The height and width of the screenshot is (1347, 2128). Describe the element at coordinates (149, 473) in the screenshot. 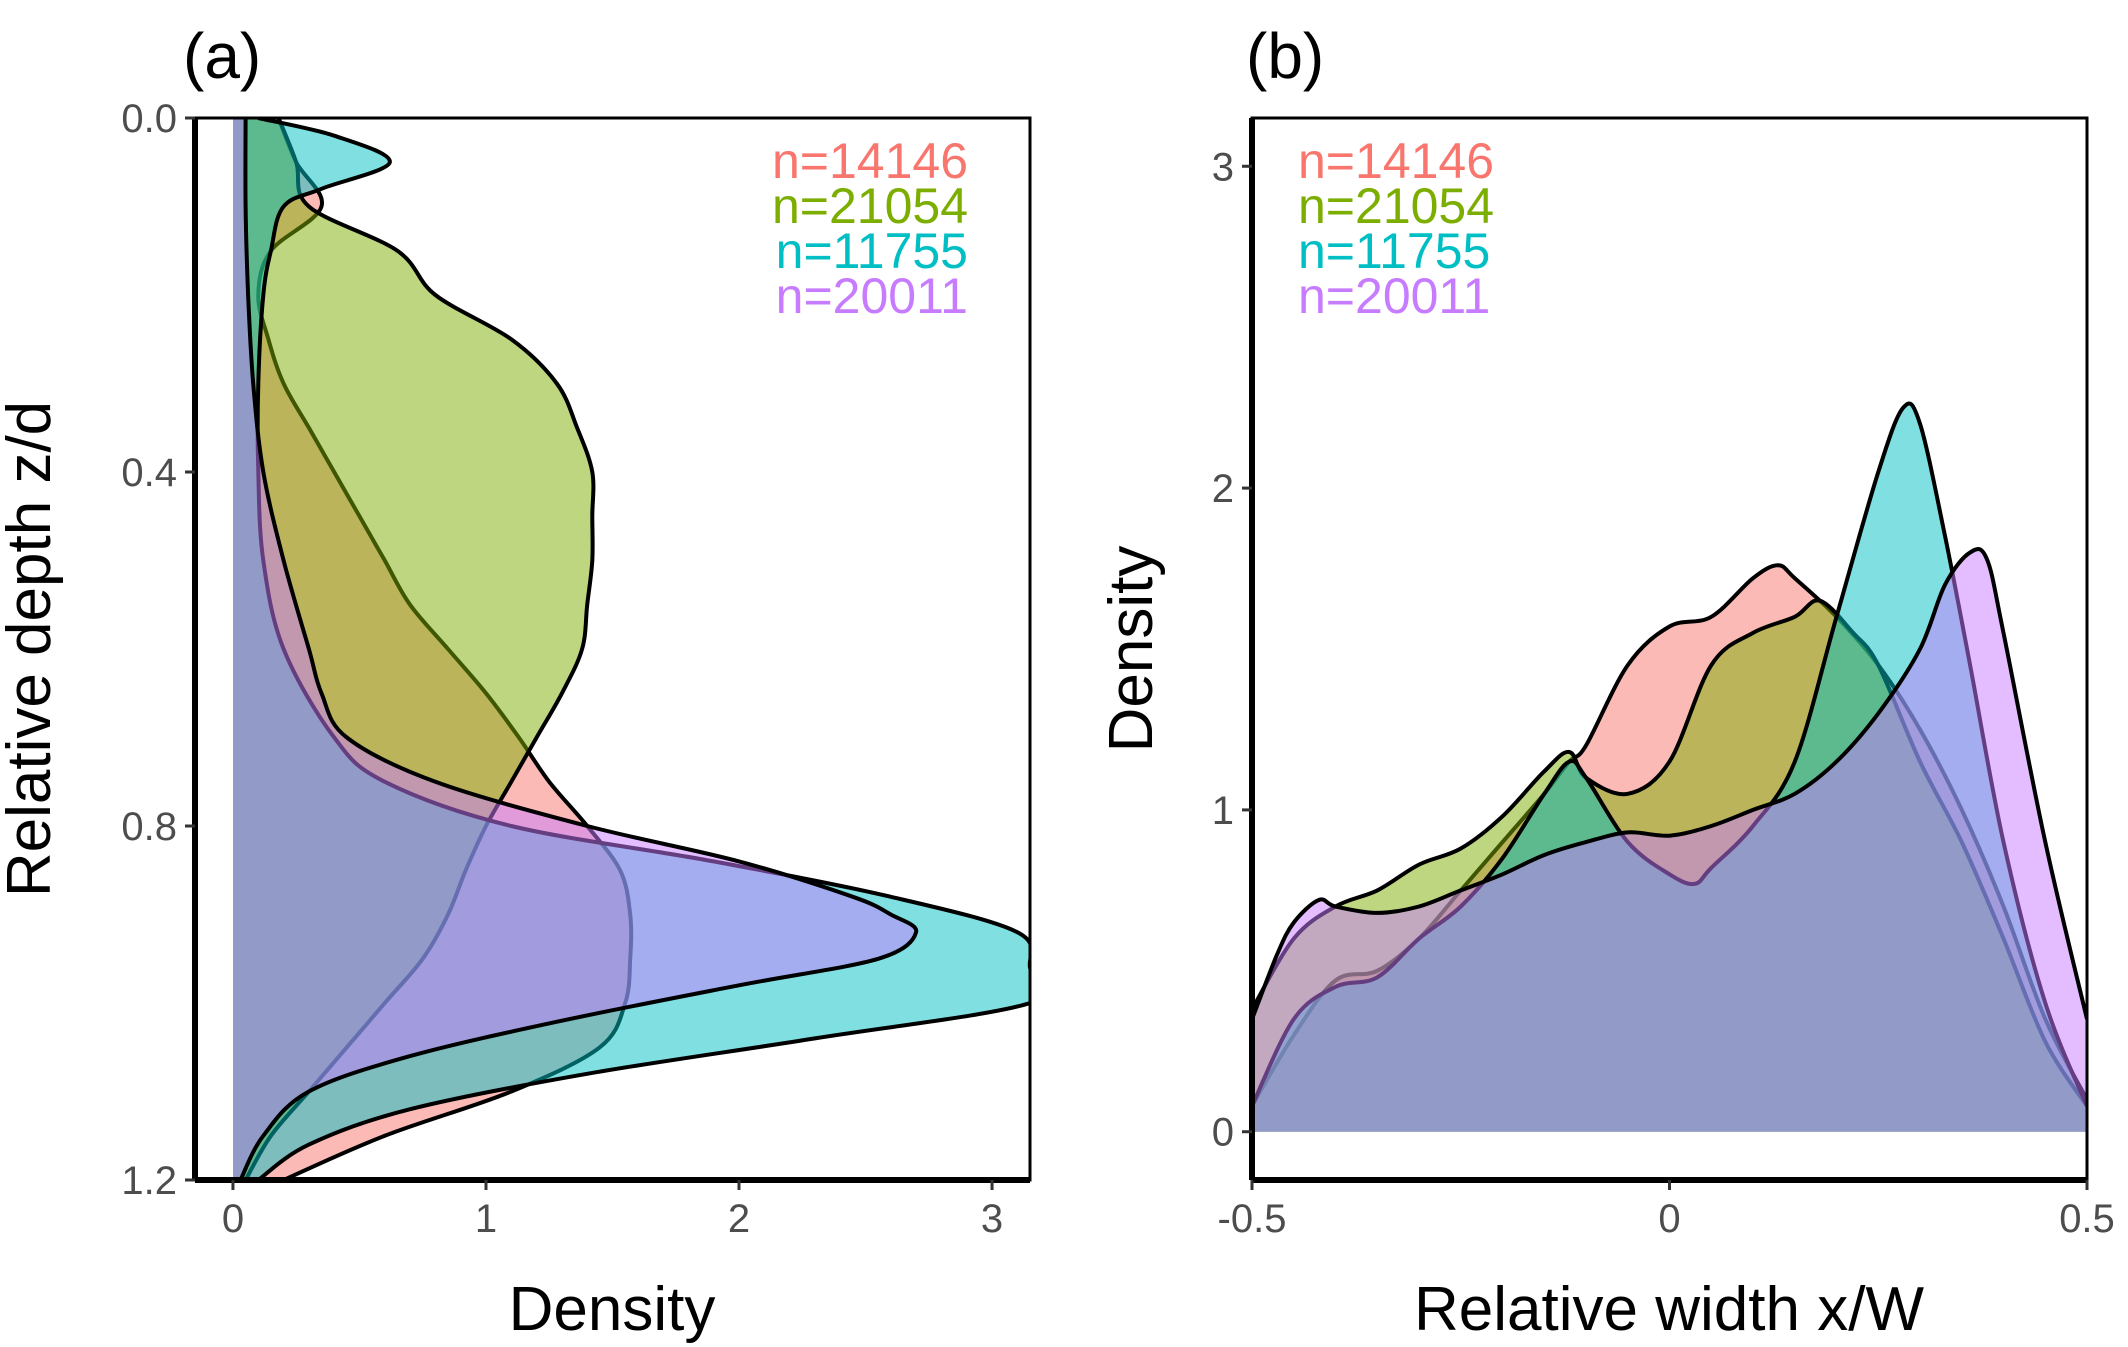

I see `panel-a-y-tick-label: 0.4` at that location.